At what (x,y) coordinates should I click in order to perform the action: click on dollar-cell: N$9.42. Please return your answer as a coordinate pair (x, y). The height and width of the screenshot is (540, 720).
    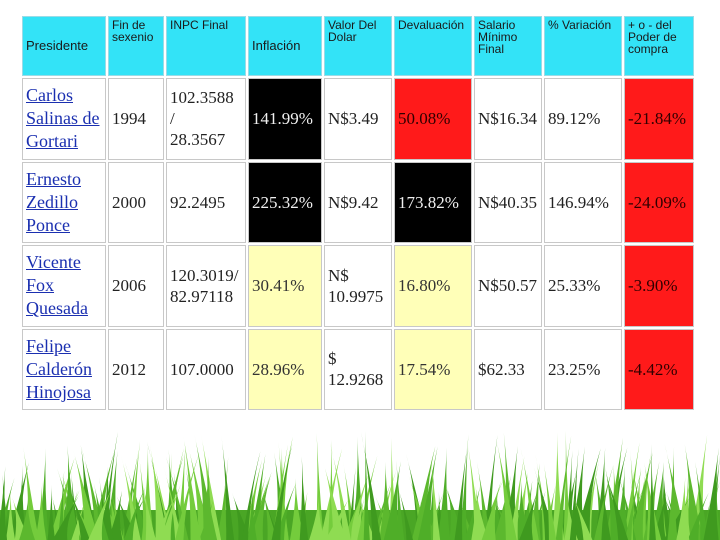
    Looking at the image, I should click on (358, 202).